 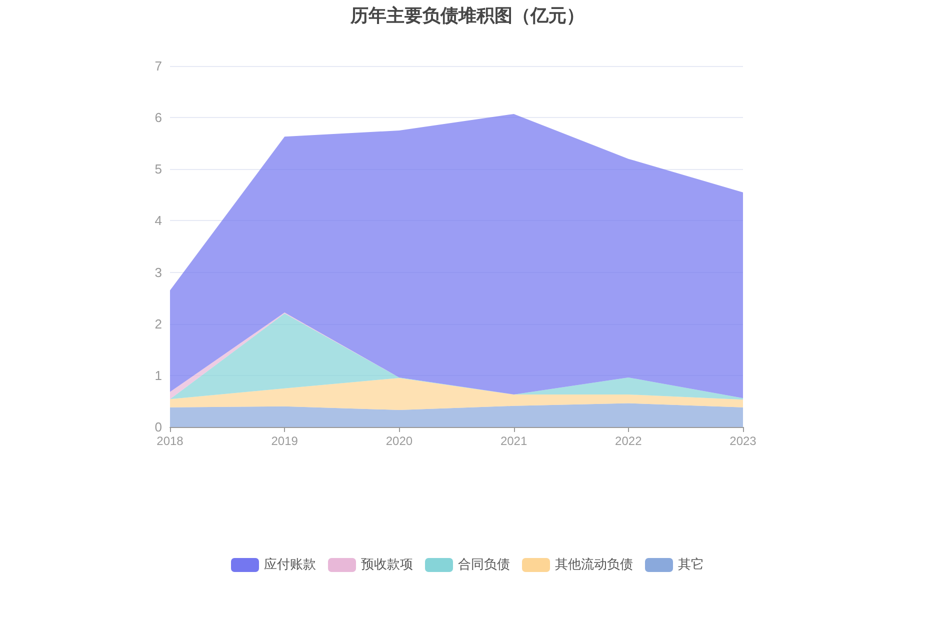 What do you see at coordinates (158, 427) in the screenshot?
I see `y-tick-label: 0` at bounding box center [158, 427].